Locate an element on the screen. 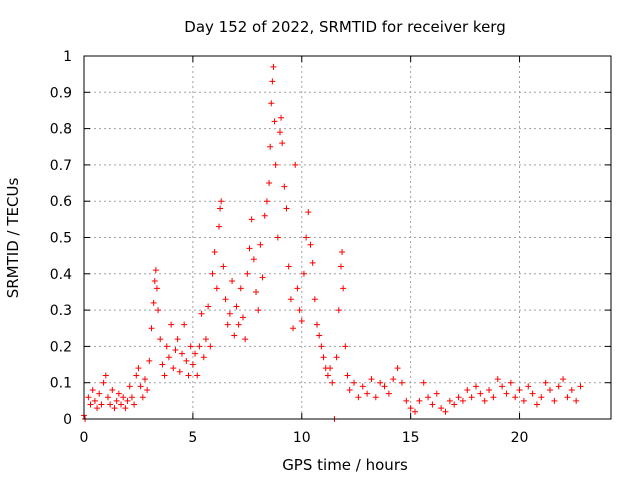 The image size is (640, 480). y-tick-label: 0.9 is located at coordinates (61, 93).